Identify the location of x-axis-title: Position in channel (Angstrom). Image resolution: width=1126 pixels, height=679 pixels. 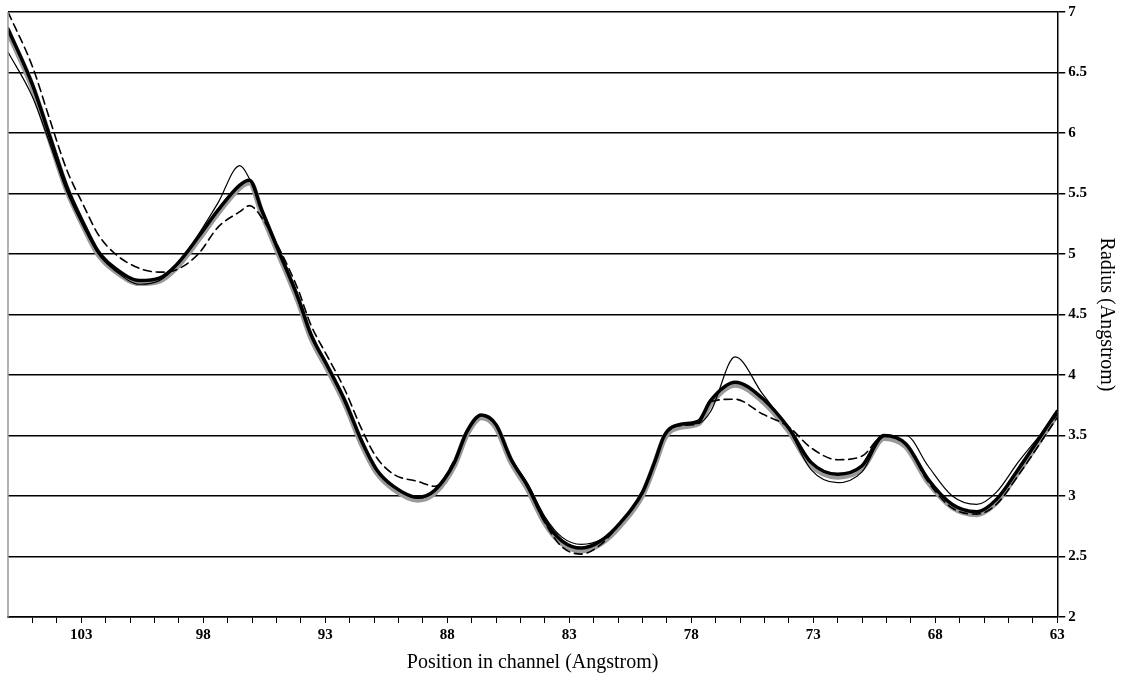
(532, 662).